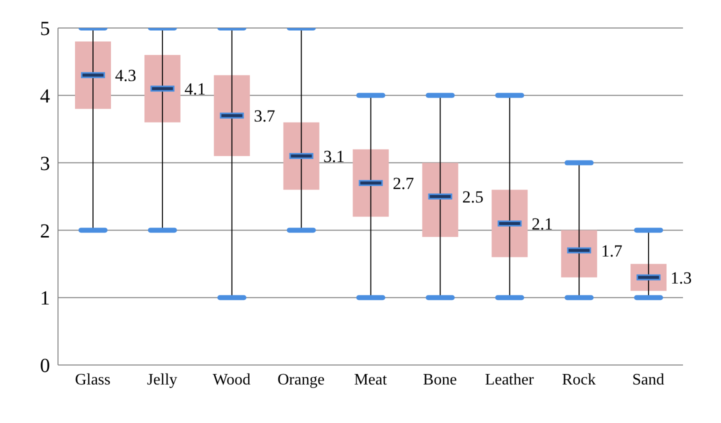  I want to click on x-tick-label: Orange, so click(301, 379).